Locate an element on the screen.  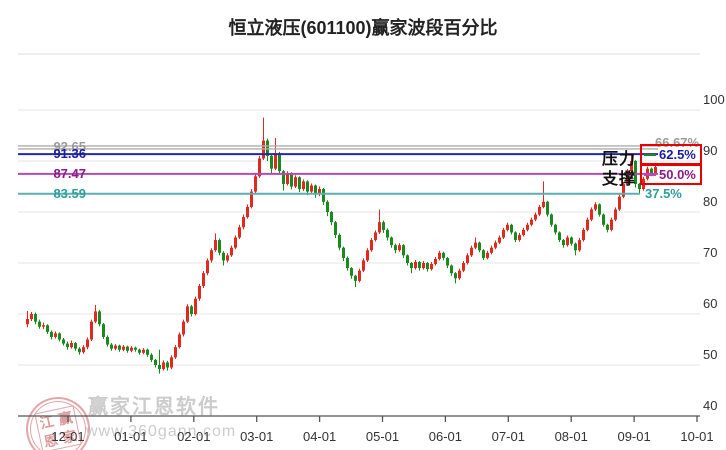
y-axis-label: 40 is located at coordinates (710, 405).